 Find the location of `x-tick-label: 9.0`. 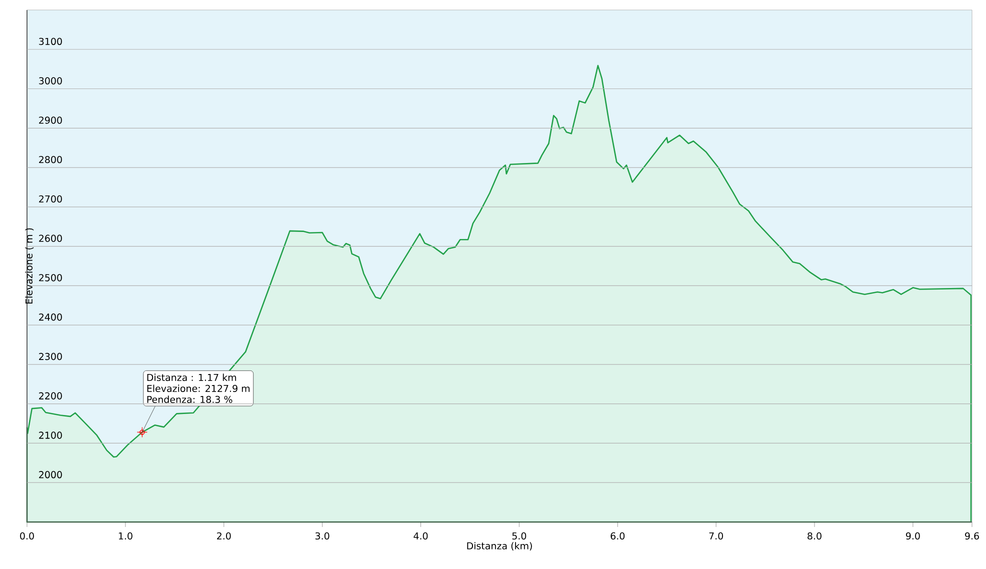

x-tick-label: 9.0 is located at coordinates (913, 536).